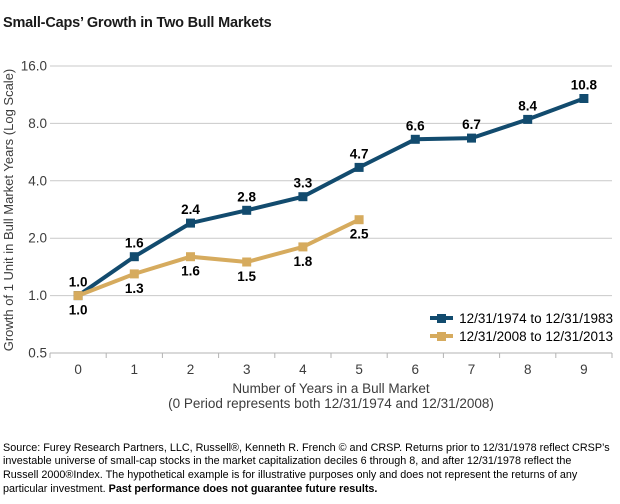 The height and width of the screenshot is (504, 620). What do you see at coordinates (331, 388) in the screenshot?
I see `x-axis-title-line1: Number of Years in a Bull Market` at bounding box center [331, 388].